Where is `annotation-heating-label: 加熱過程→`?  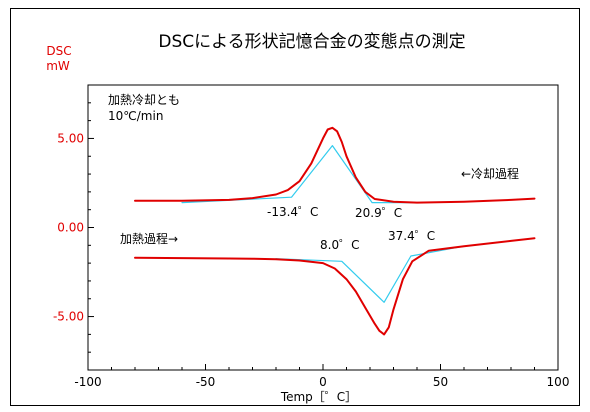
annotation-heating-label: 加熱過程→ is located at coordinates (149, 238).